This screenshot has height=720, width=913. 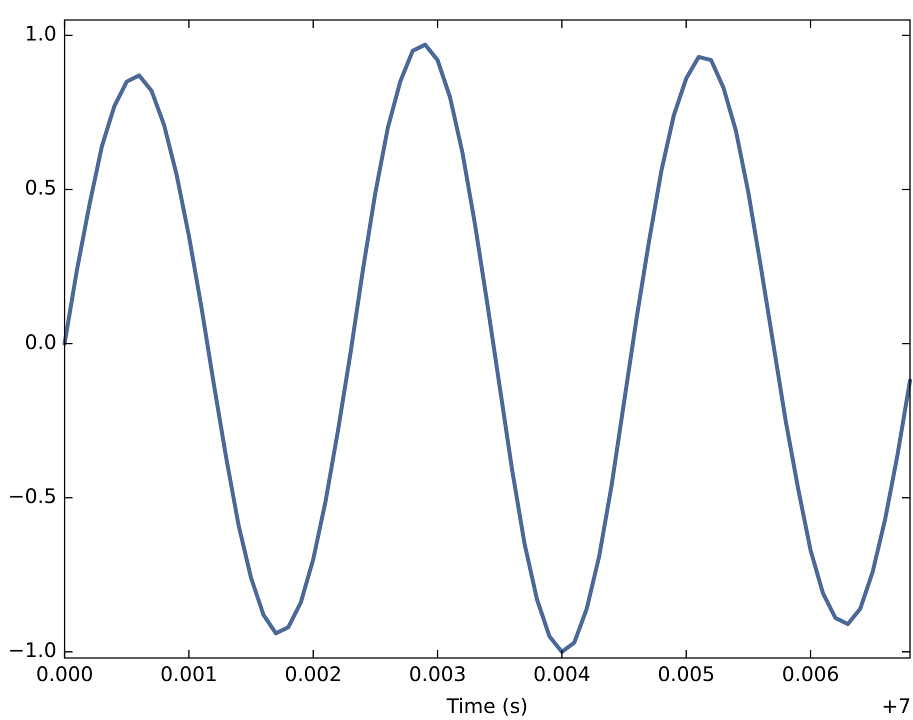 What do you see at coordinates (40, 342) in the screenshot?
I see `y-tick-label: 0.0` at bounding box center [40, 342].